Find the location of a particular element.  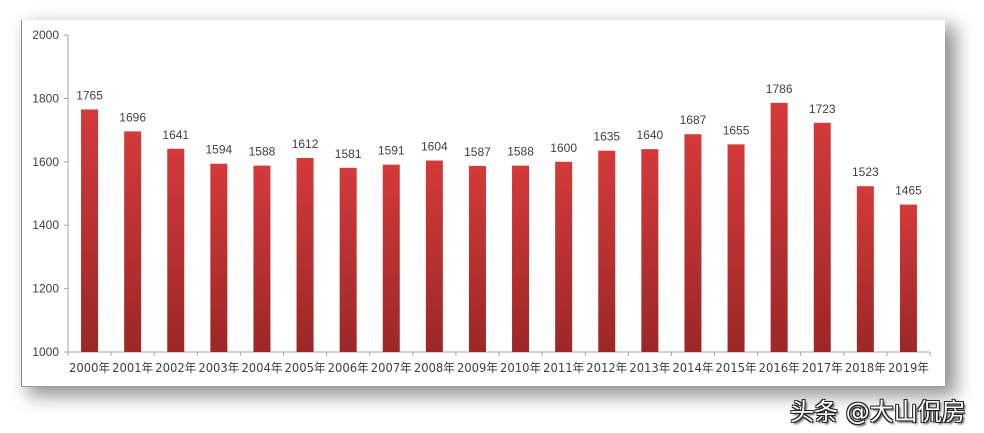

data-label: 1640 is located at coordinates (649, 135).